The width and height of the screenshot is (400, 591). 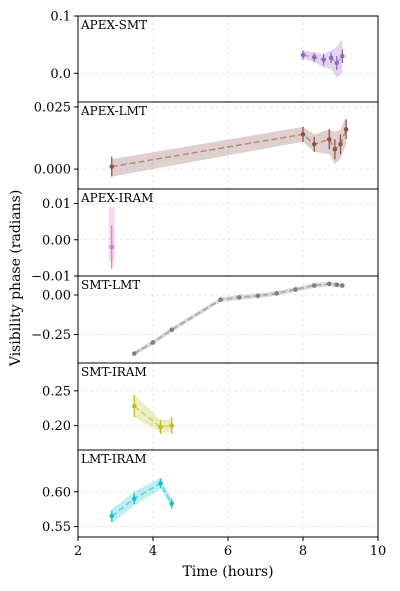 I want to click on series-smt-iram, so click(x=153, y=414).